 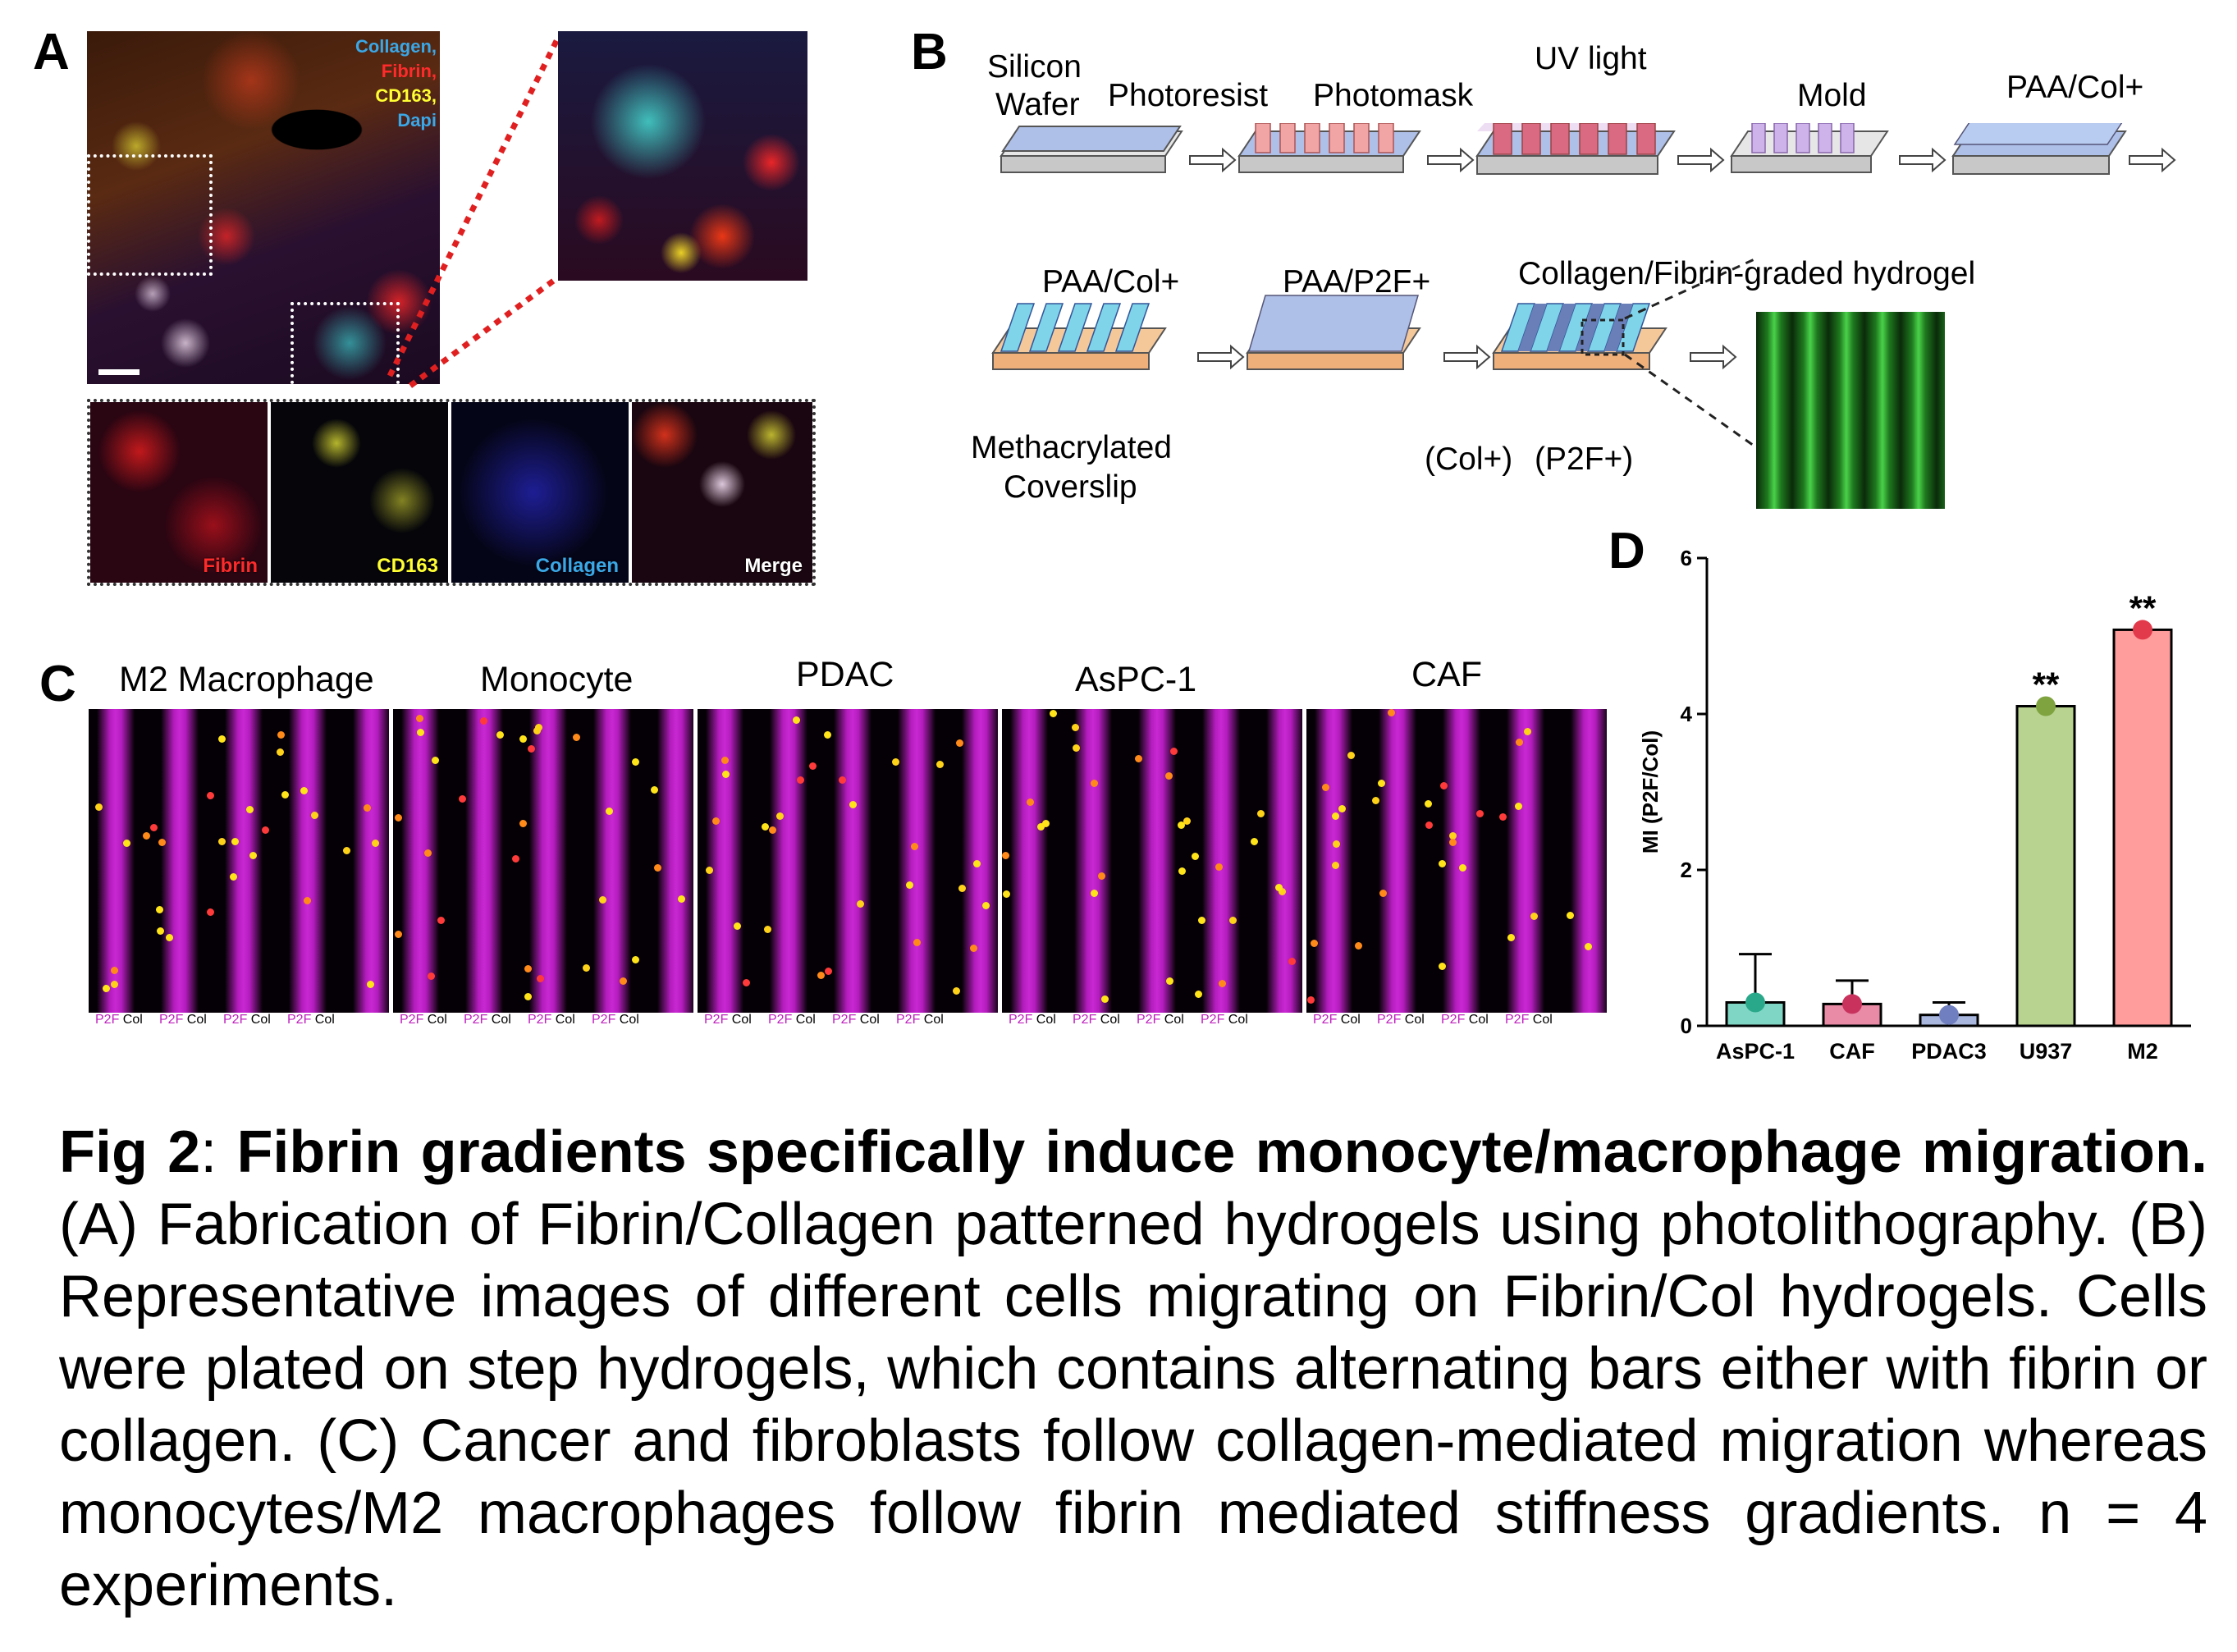 What do you see at coordinates (57, 684) in the screenshot?
I see `panel-letter-c: C` at bounding box center [57, 684].